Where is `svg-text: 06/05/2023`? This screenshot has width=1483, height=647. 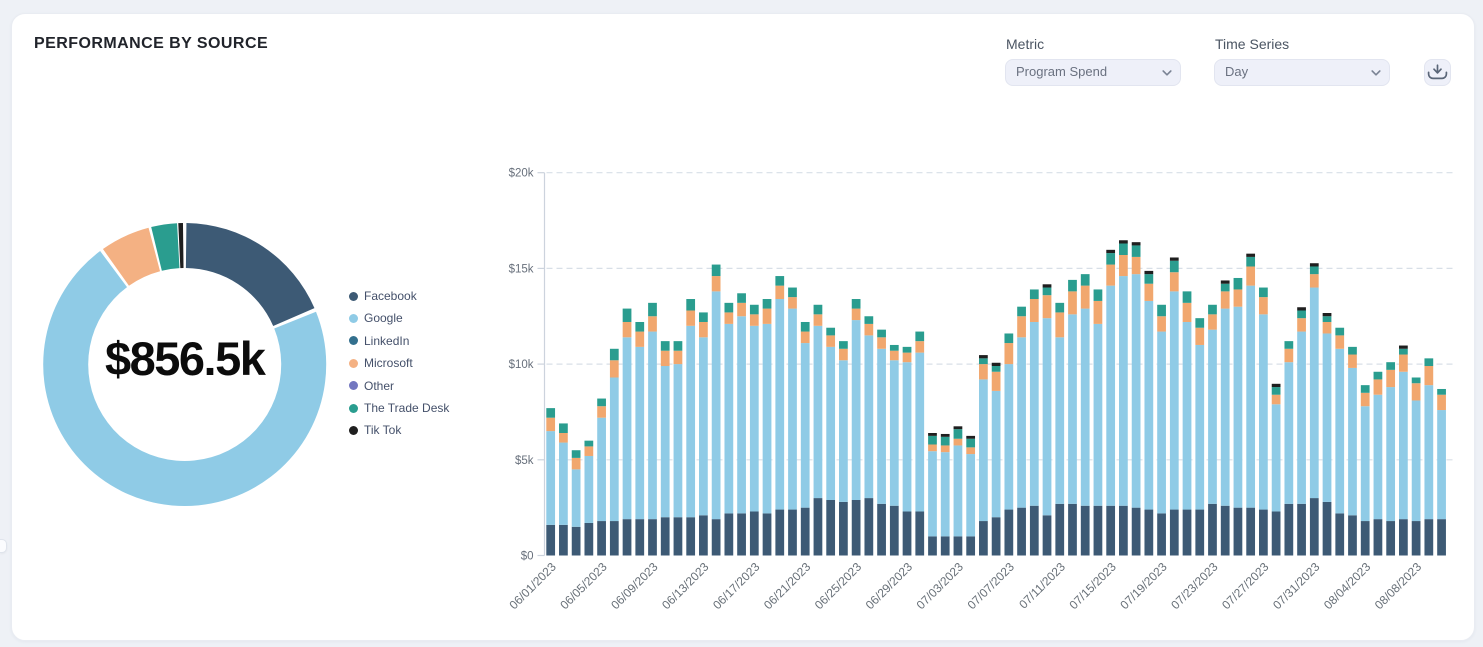 svg-text: 06/05/2023 is located at coordinates (583, 585).